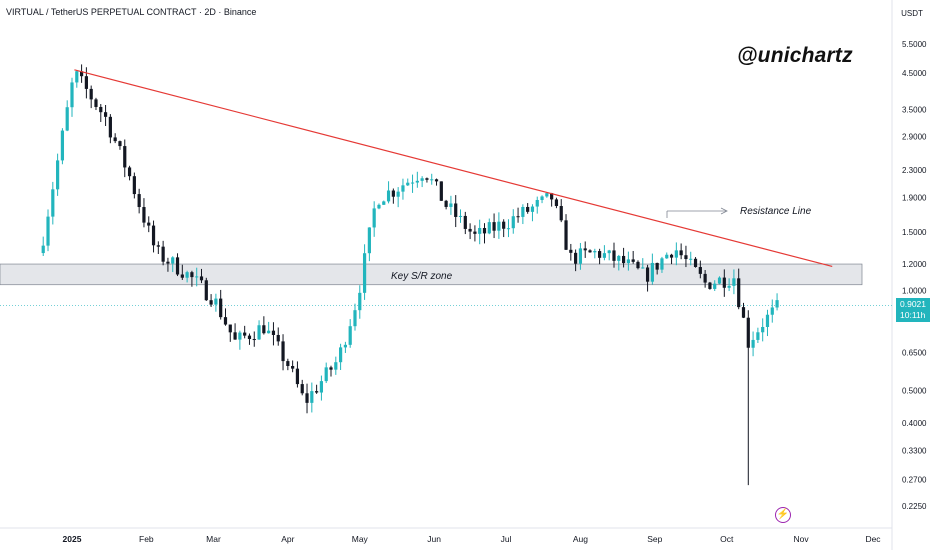  What do you see at coordinates (795, 55) in the screenshot?
I see `author-watermark: @unichartz` at bounding box center [795, 55].